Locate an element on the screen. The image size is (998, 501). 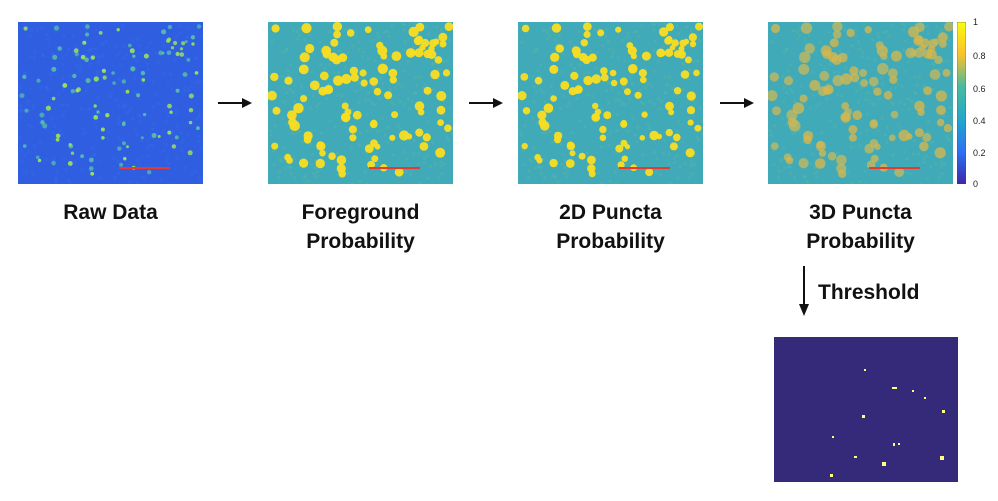
arrow-right-icon is located at coordinates (235, 103).